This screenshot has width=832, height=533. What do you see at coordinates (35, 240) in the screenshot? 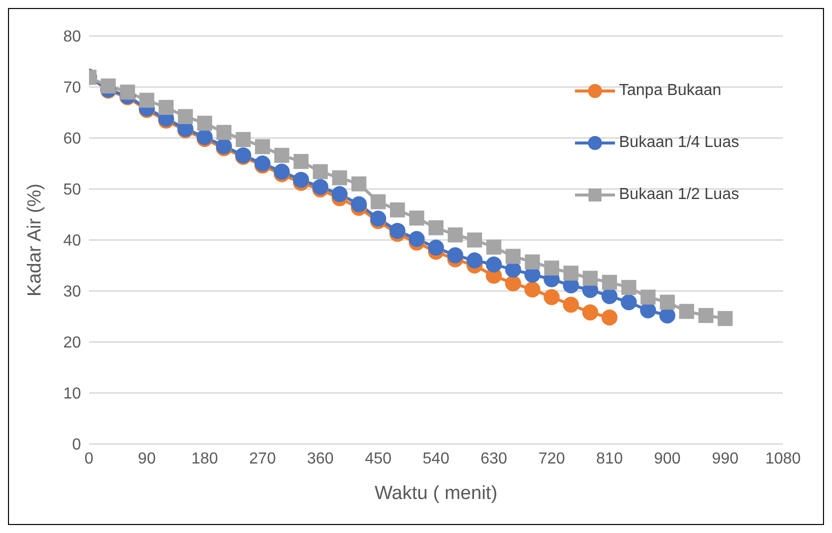
I see `y-axis-title: Kadar Air (%)` at bounding box center [35, 240].